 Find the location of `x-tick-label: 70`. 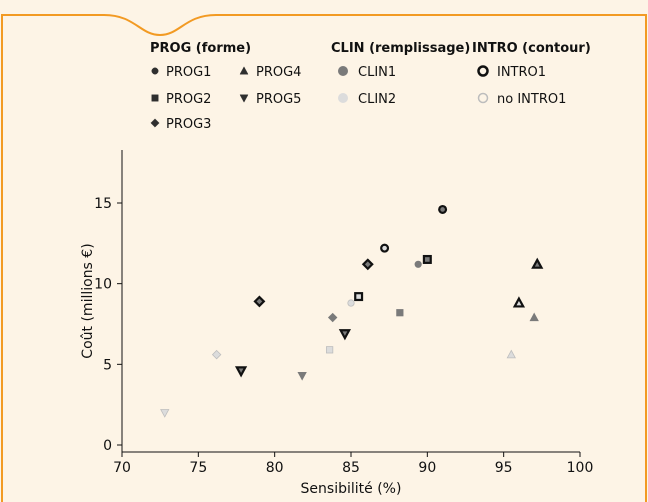

x-tick-label: 70 is located at coordinates (122, 468).